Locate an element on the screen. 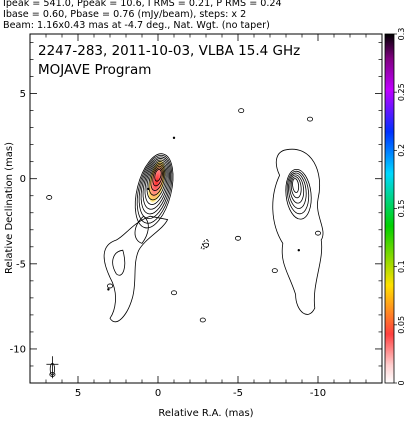 This screenshot has height=424, width=409. y-tick-label: -5 is located at coordinates (21, 264).